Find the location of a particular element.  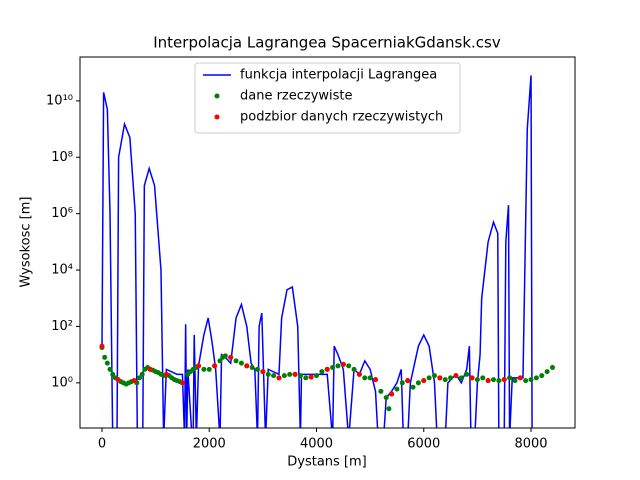

legend-label: podzbior danych rzeczywistych is located at coordinates (341, 117).